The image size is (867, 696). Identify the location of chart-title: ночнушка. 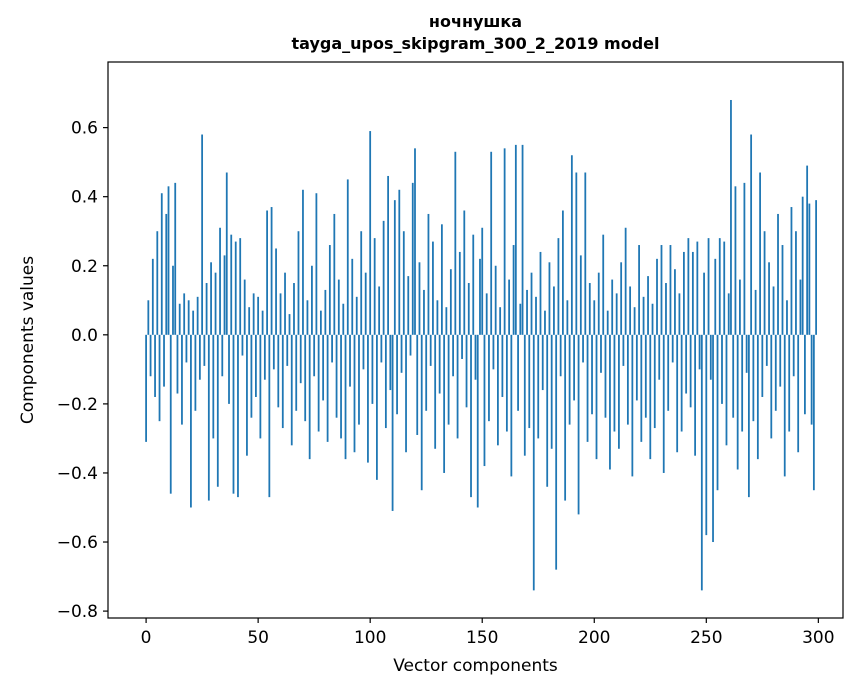
(475, 21).